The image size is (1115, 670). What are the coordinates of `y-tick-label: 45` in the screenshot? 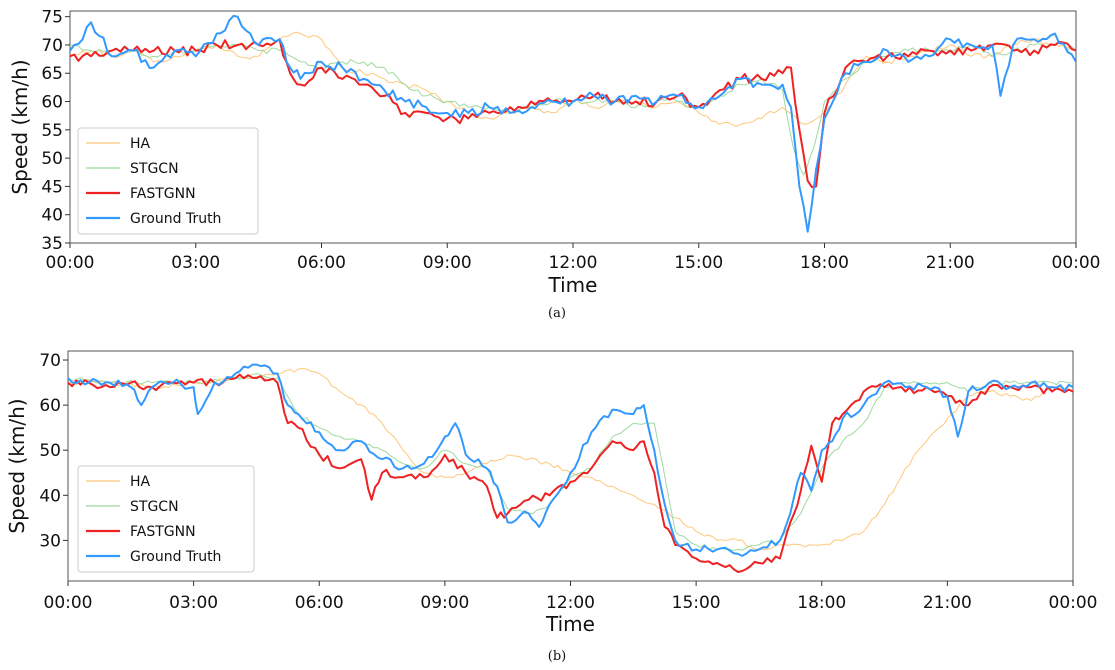 It's located at (52, 187).